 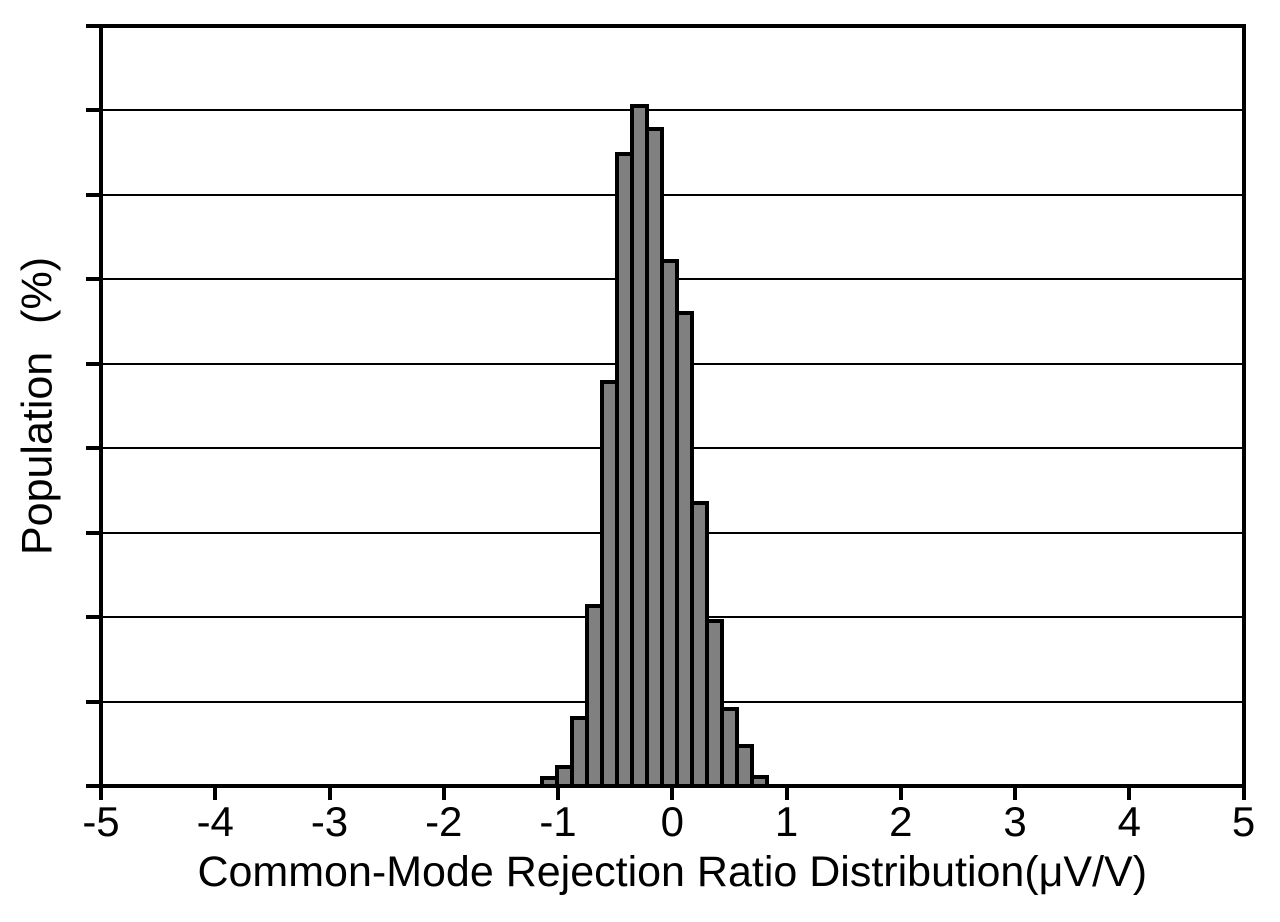 What do you see at coordinates (444, 821) in the screenshot?
I see `x-tick-label: -2` at bounding box center [444, 821].